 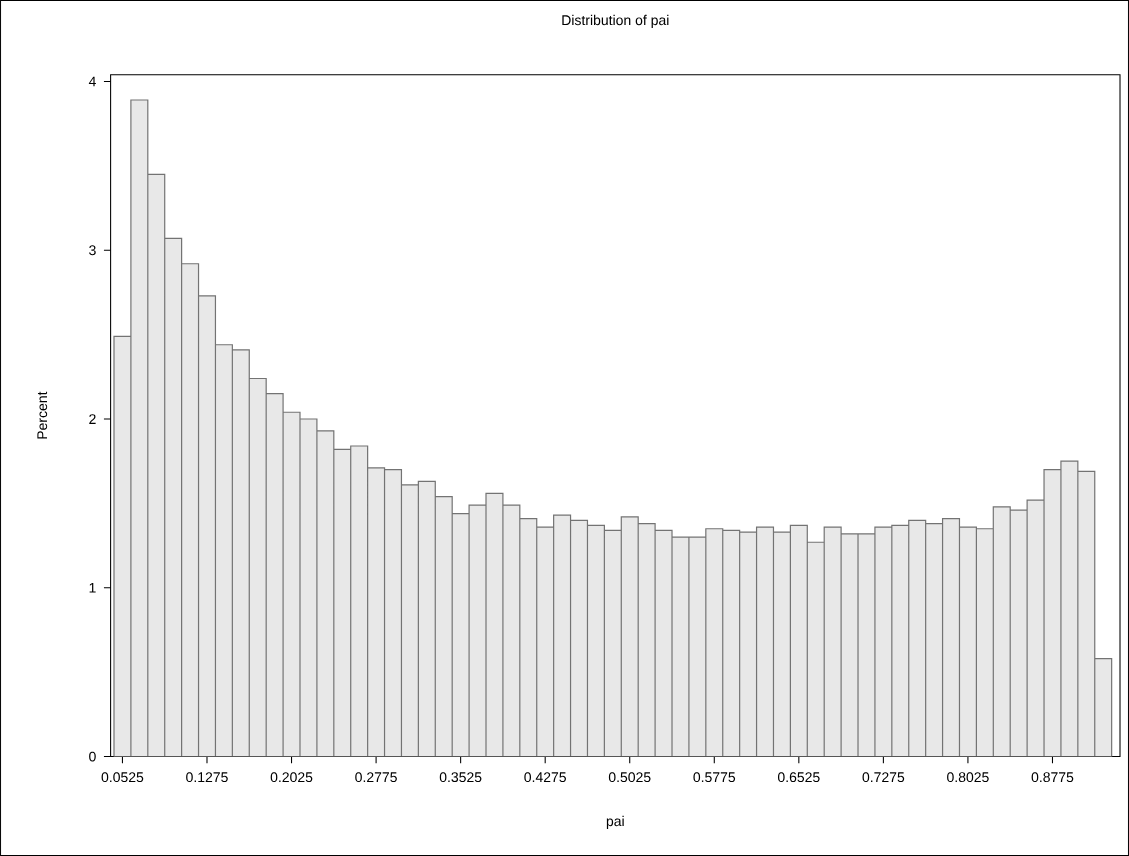 What do you see at coordinates (92, 756) in the screenshot?
I see `y-tick-label: 0` at bounding box center [92, 756].